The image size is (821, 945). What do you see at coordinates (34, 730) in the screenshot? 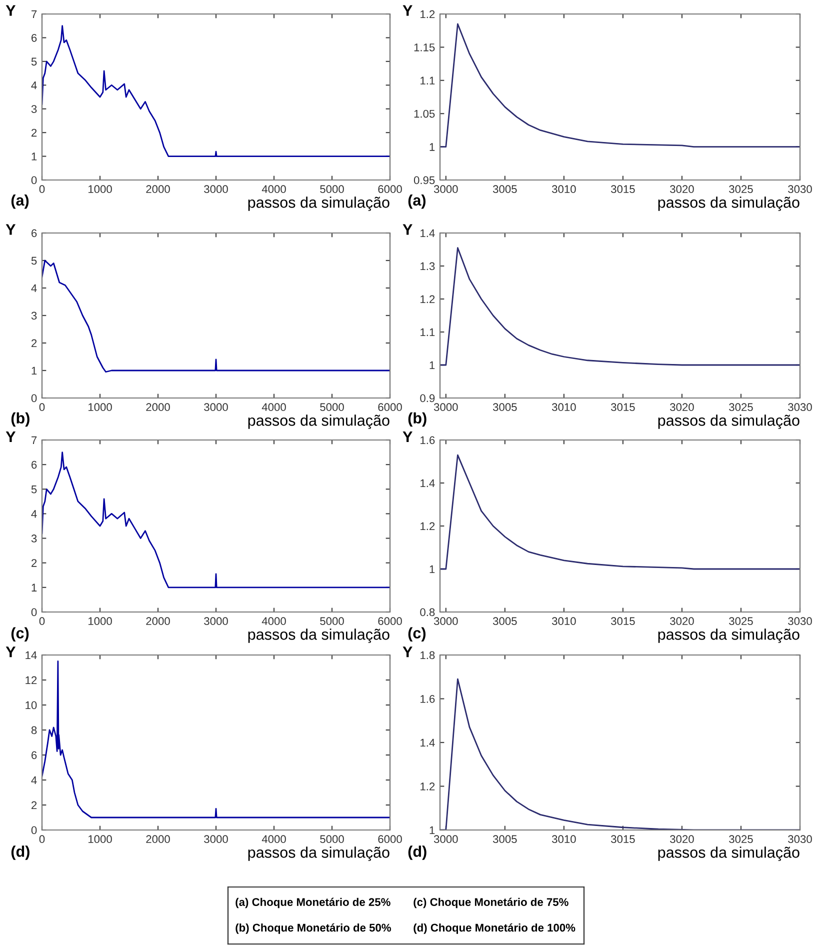
I see `y-tick-label: 8` at bounding box center [34, 730].